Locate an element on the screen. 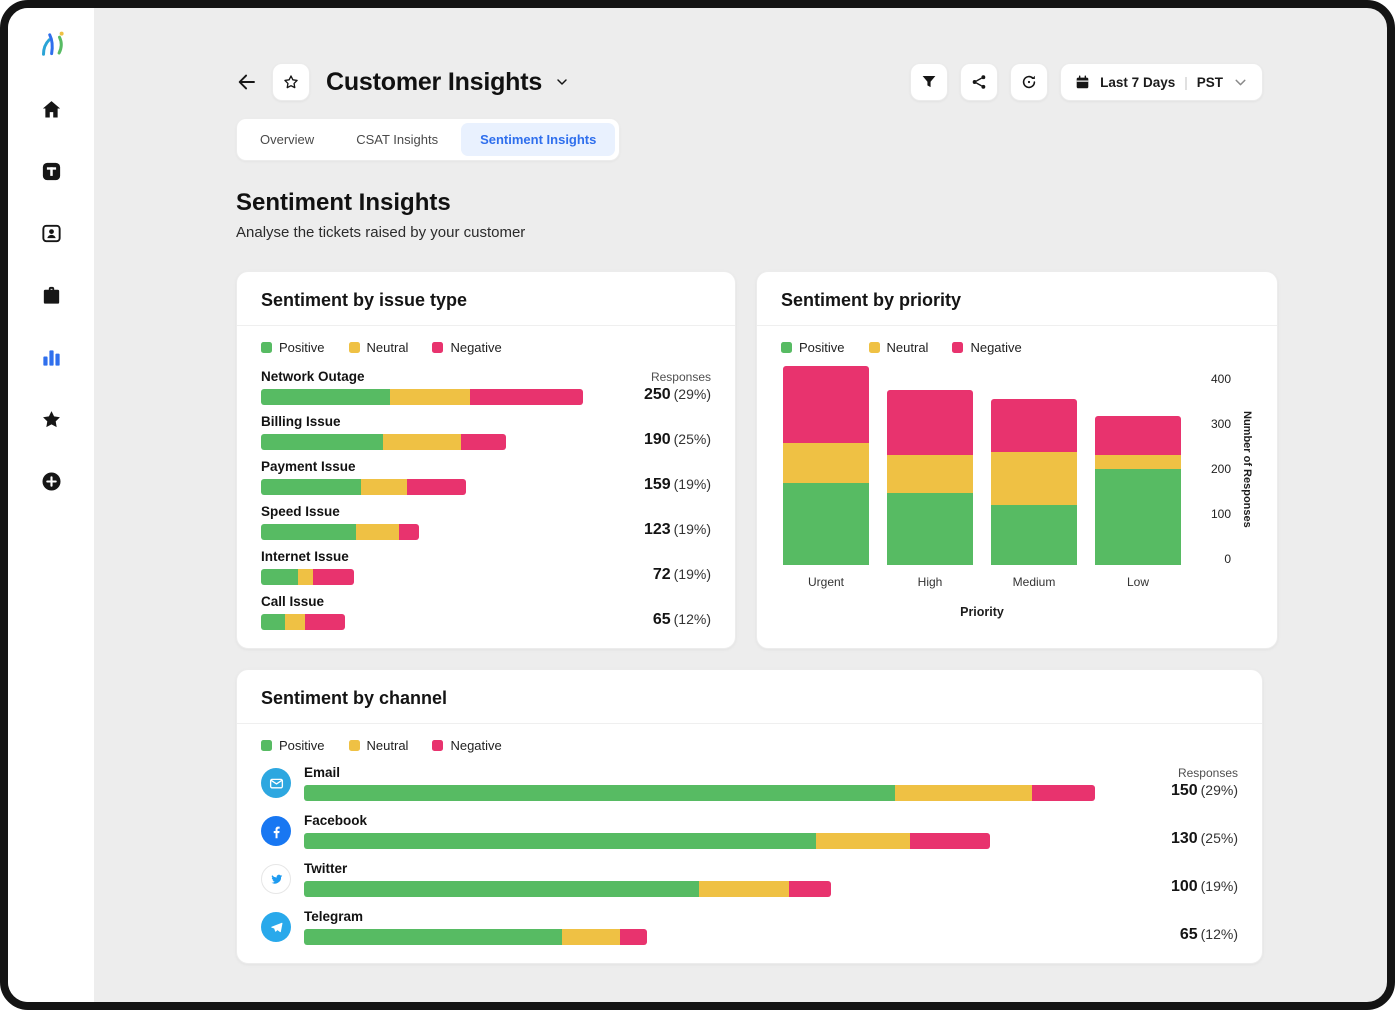 This screenshot has width=1395, height=1010. channel-row: Facebook 130 (25%) is located at coordinates (749, 831).